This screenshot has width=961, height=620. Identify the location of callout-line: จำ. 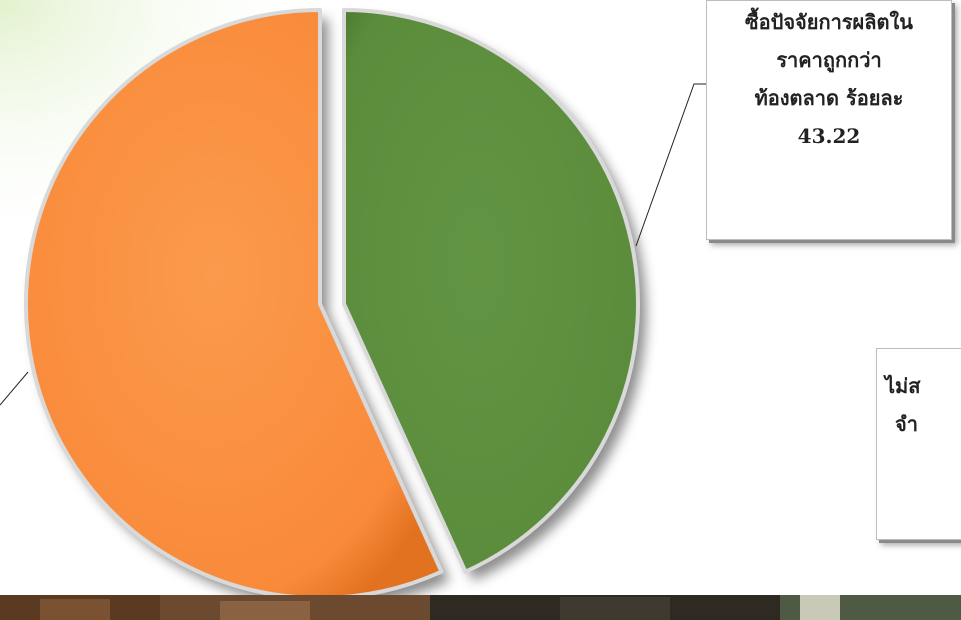
(906, 424).